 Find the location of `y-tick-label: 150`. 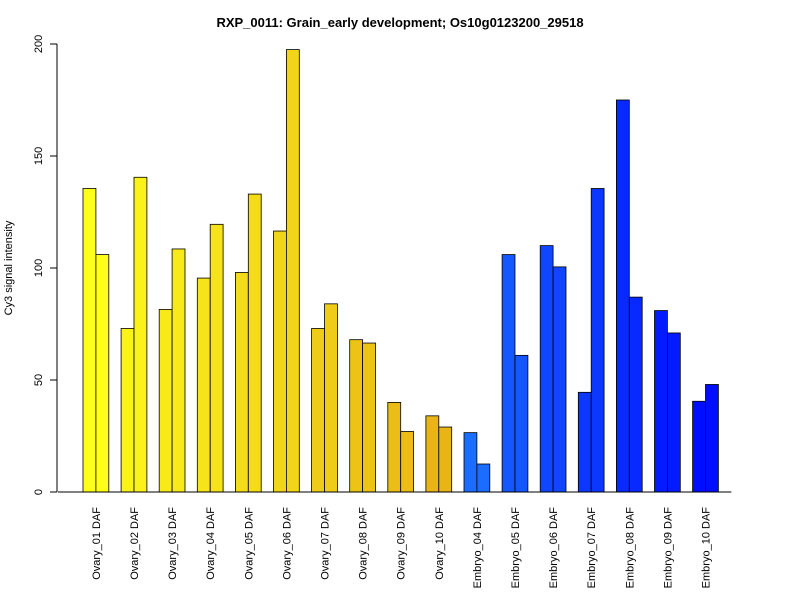

y-tick-label: 150 is located at coordinates (39, 156).